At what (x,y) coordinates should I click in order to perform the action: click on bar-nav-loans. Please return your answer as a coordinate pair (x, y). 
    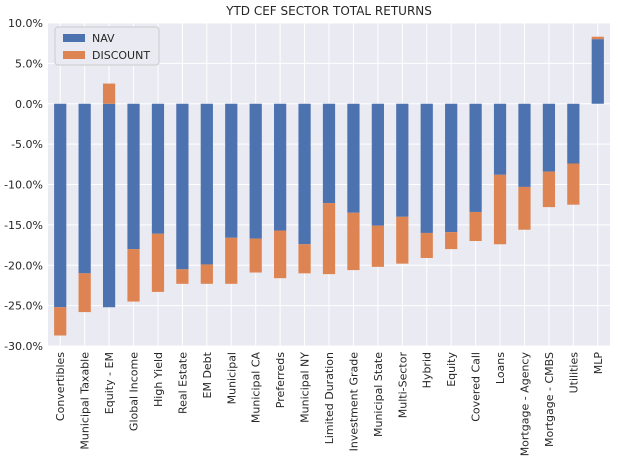
    Looking at the image, I should click on (500, 139).